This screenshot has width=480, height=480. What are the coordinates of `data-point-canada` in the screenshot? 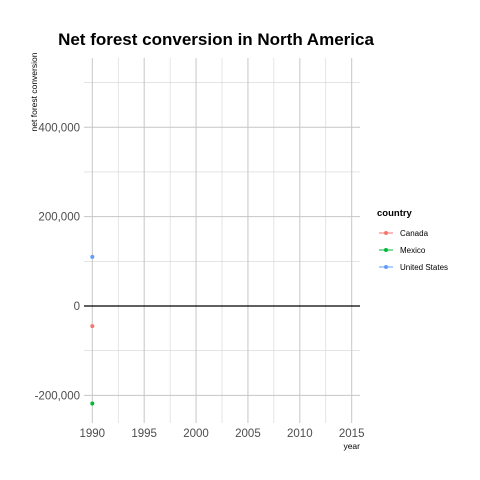 It's located at (92, 326).